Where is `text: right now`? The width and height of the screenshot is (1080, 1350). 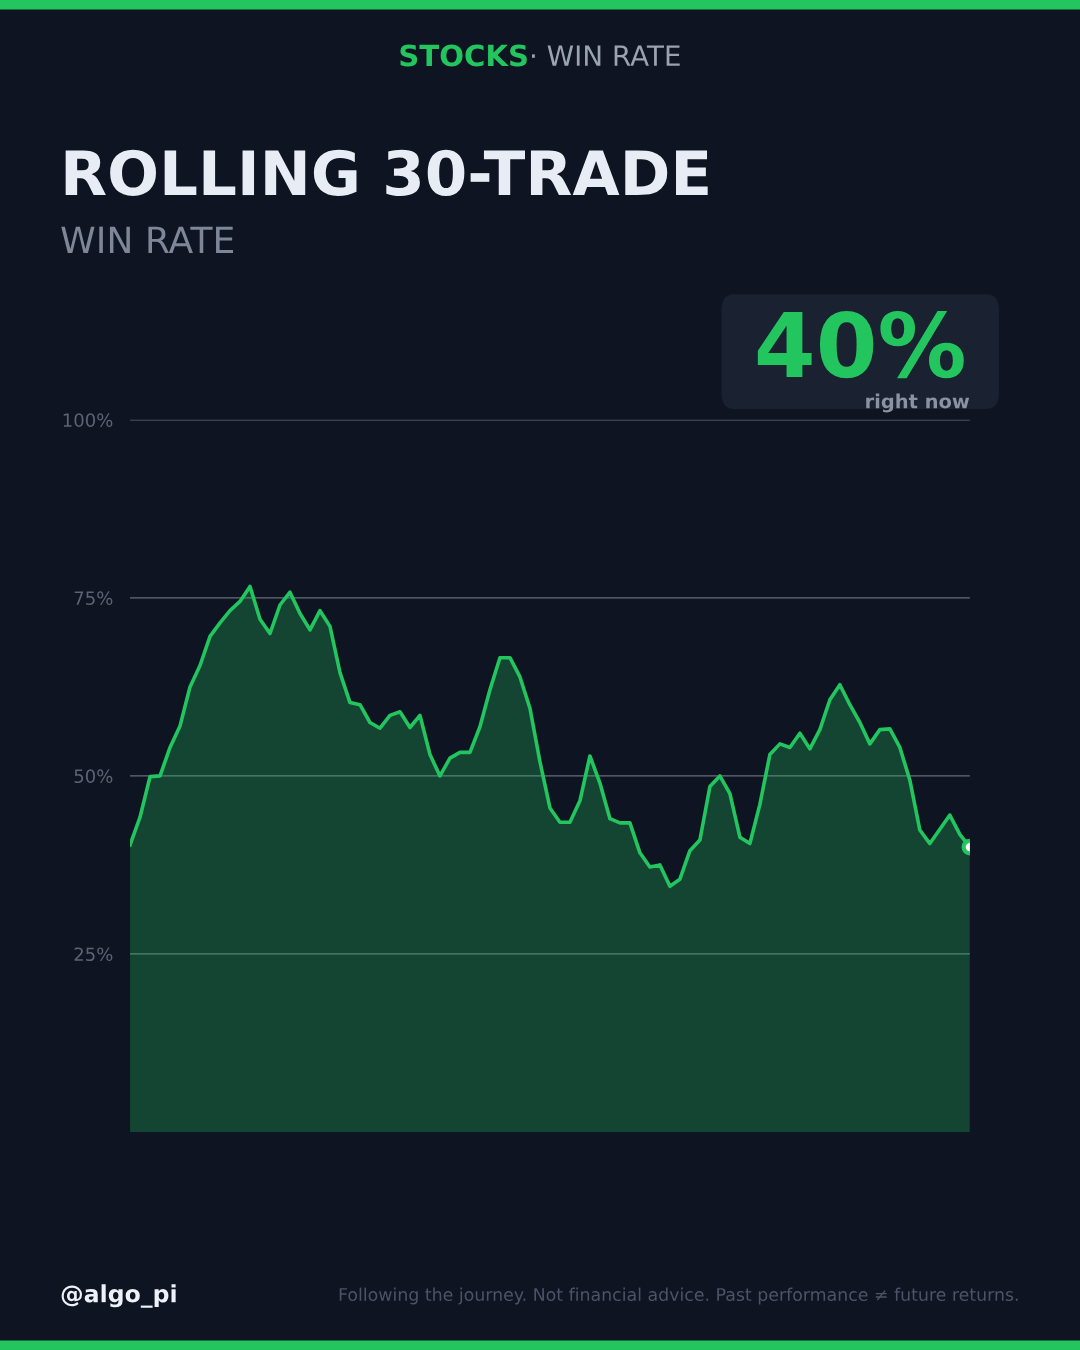 text: right now is located at coordinates (918, 403).